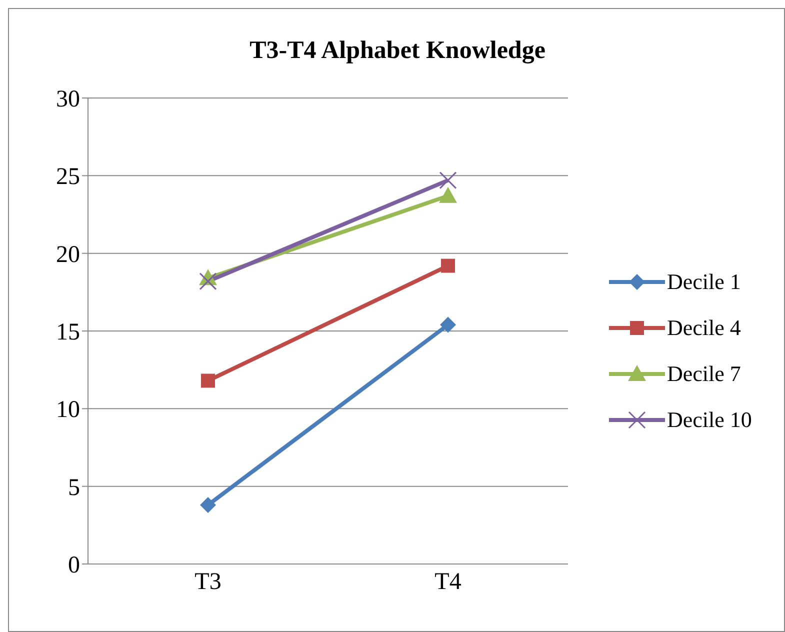  I want to click on legend-label: Decile 1, so click(704, 282).